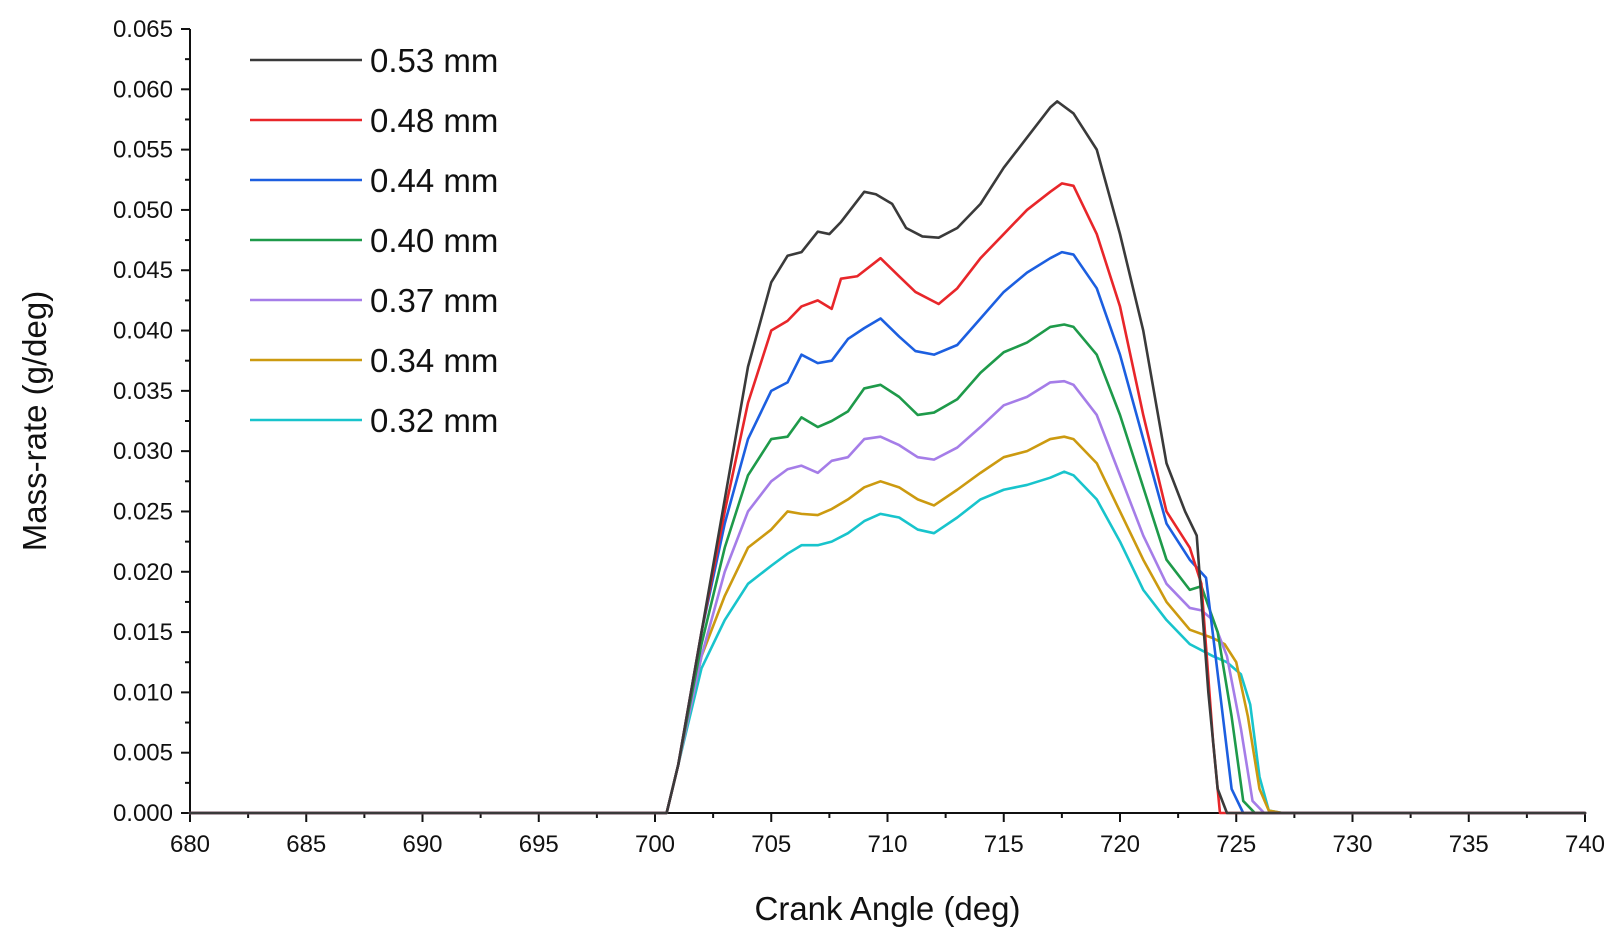  Describe the element at coordinates (422, 844) in the screenshot. I see `x-tick-label: 690` at that location.